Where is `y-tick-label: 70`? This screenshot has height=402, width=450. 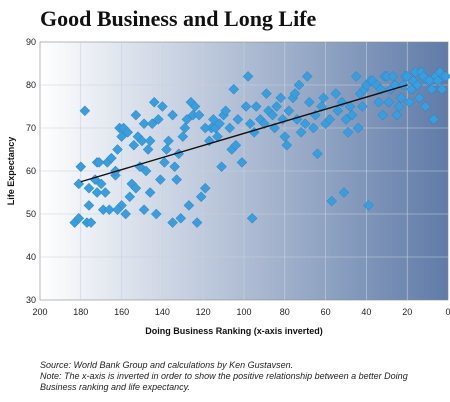
y-tick-label: 70 is located at coordinates (31, 128).